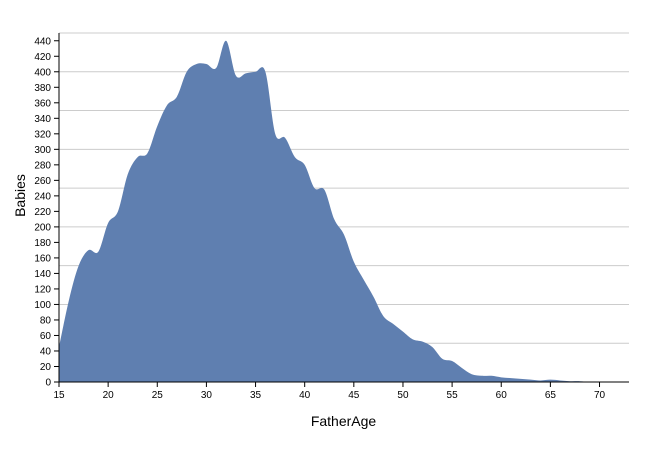 The image size is (657, 456). What do you see at coordinates (354, 395) in the screenshot?
I see `x-tick-label: 45` at bounding box center [354, 395].